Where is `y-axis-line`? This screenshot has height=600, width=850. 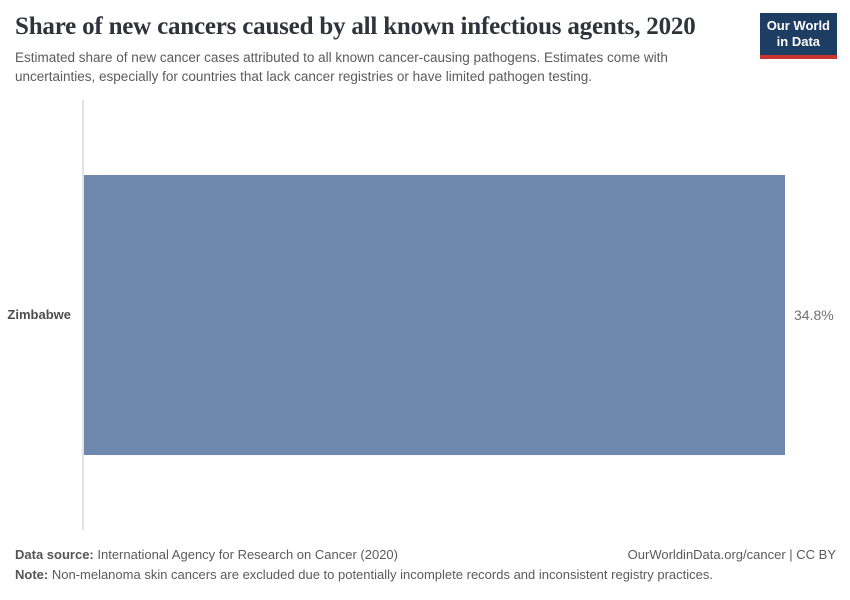 y-axis-line is located at coordinates (83, 314).